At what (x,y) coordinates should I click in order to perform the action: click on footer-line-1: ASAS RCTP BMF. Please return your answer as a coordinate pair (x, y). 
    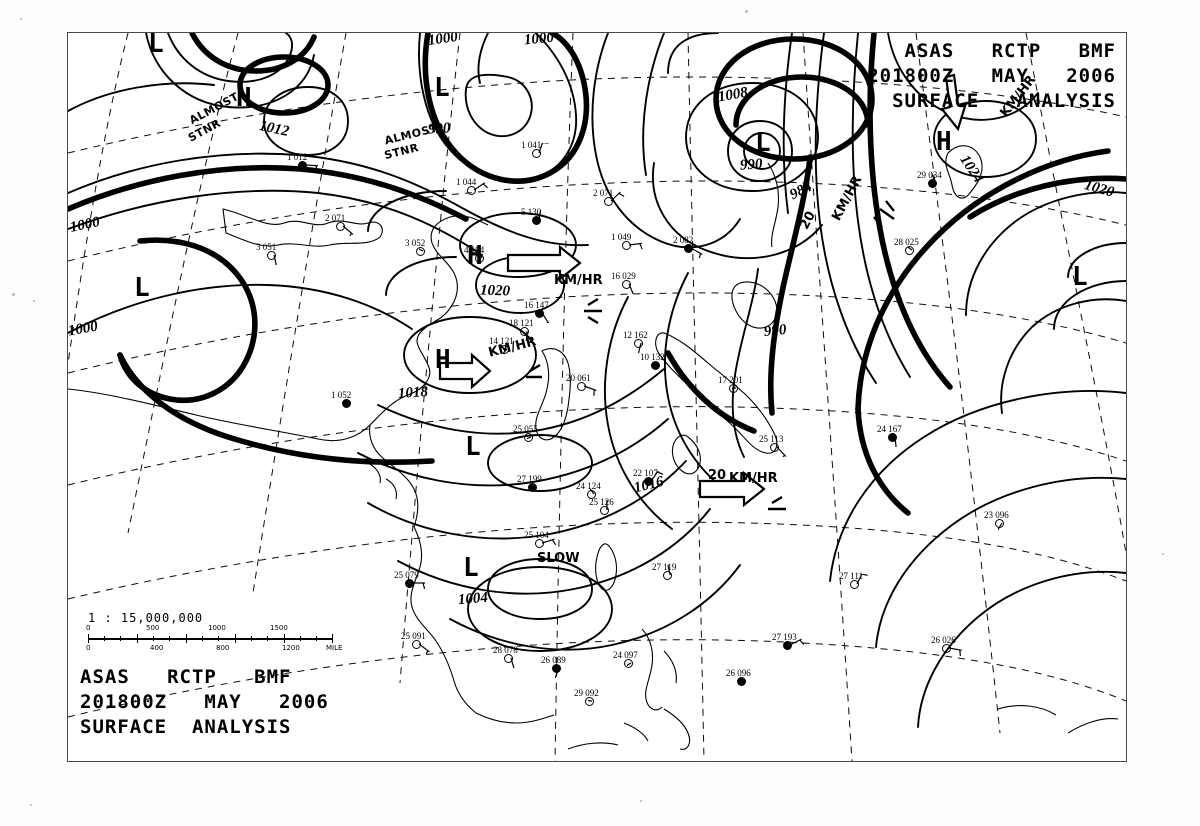
    Looking at the image, I should click on (186, 677).